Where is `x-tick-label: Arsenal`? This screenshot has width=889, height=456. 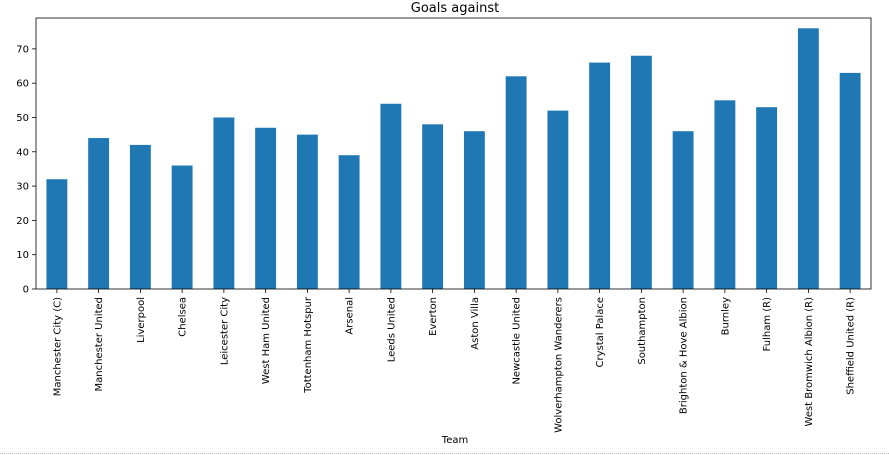 x-tick-label: Arsenal is located at coordinates (350, 316).